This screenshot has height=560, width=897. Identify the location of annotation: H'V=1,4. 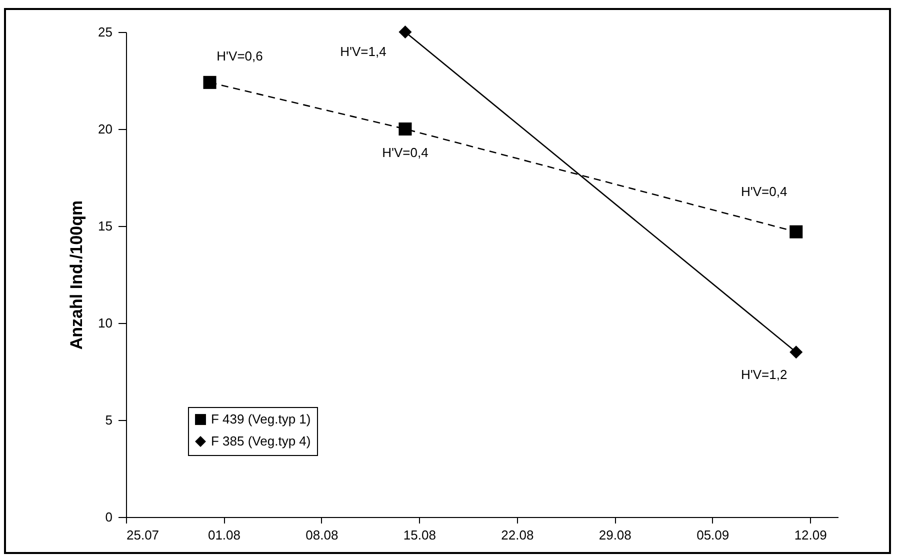
(363, 51).